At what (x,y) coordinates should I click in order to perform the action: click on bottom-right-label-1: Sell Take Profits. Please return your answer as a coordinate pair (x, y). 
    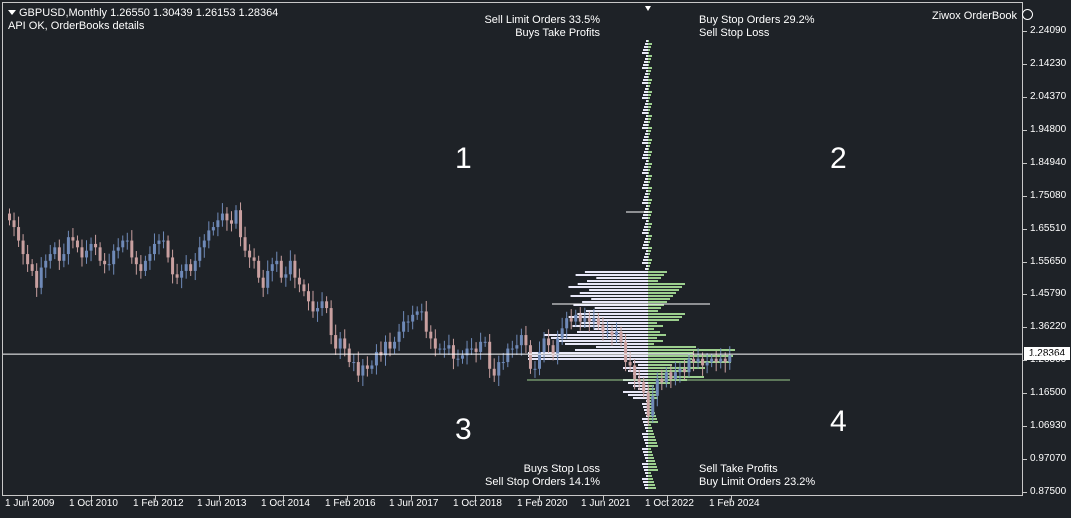
    Looking at the image, I should click on (738, 469).